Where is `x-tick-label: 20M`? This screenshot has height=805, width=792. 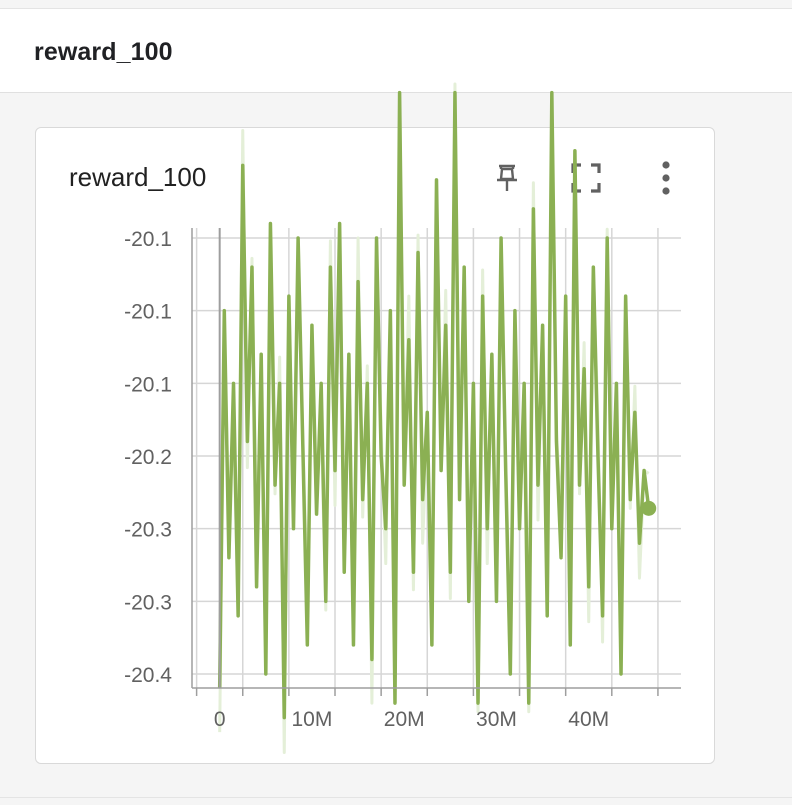 x-tick-label: 20M is located at coordinates (404, 719).